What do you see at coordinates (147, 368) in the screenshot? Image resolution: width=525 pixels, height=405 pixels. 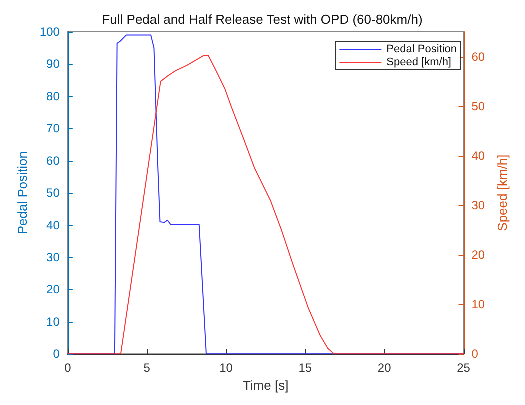 I see `x-tick-label: 5` at bounding box center [147, 368].